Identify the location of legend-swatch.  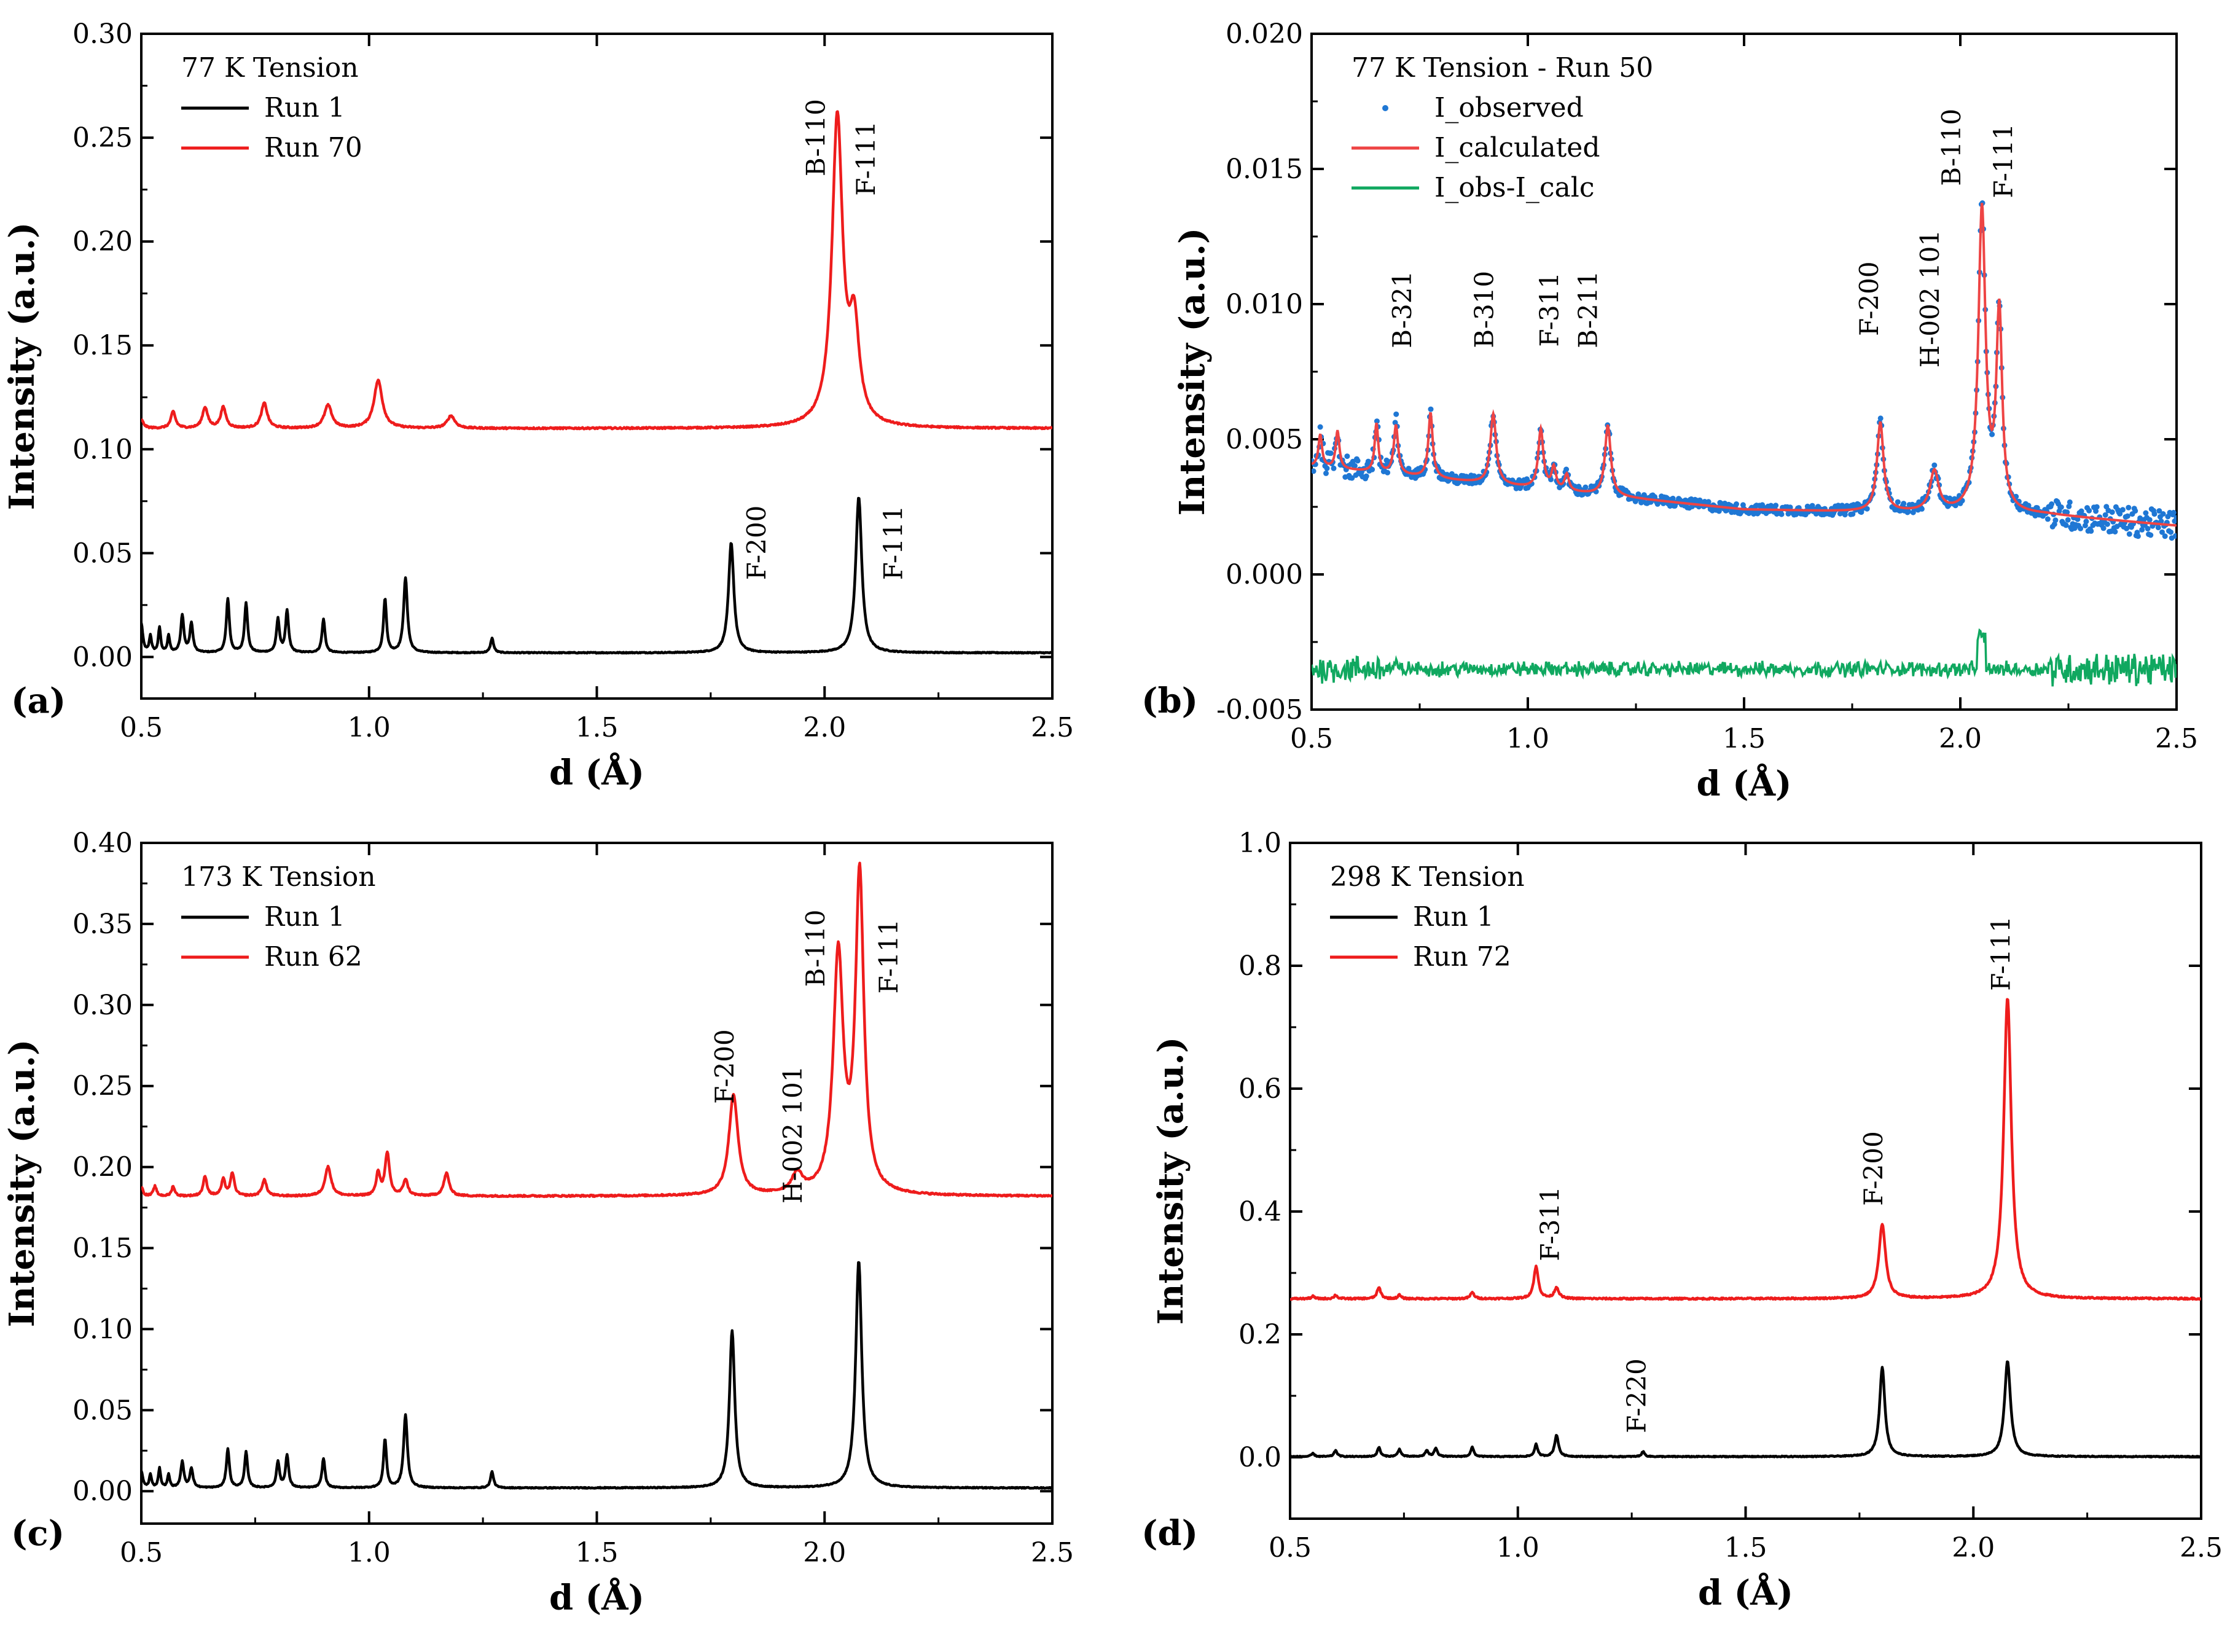
(1385, 108).